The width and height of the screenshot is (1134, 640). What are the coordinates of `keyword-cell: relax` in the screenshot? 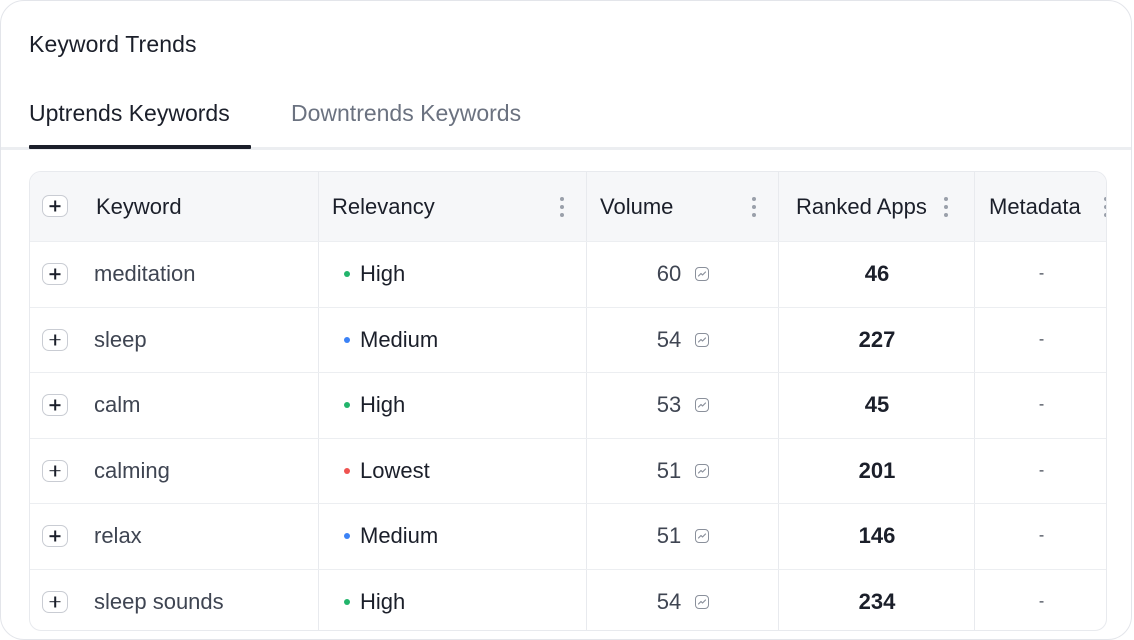 It's located at (118, 535).